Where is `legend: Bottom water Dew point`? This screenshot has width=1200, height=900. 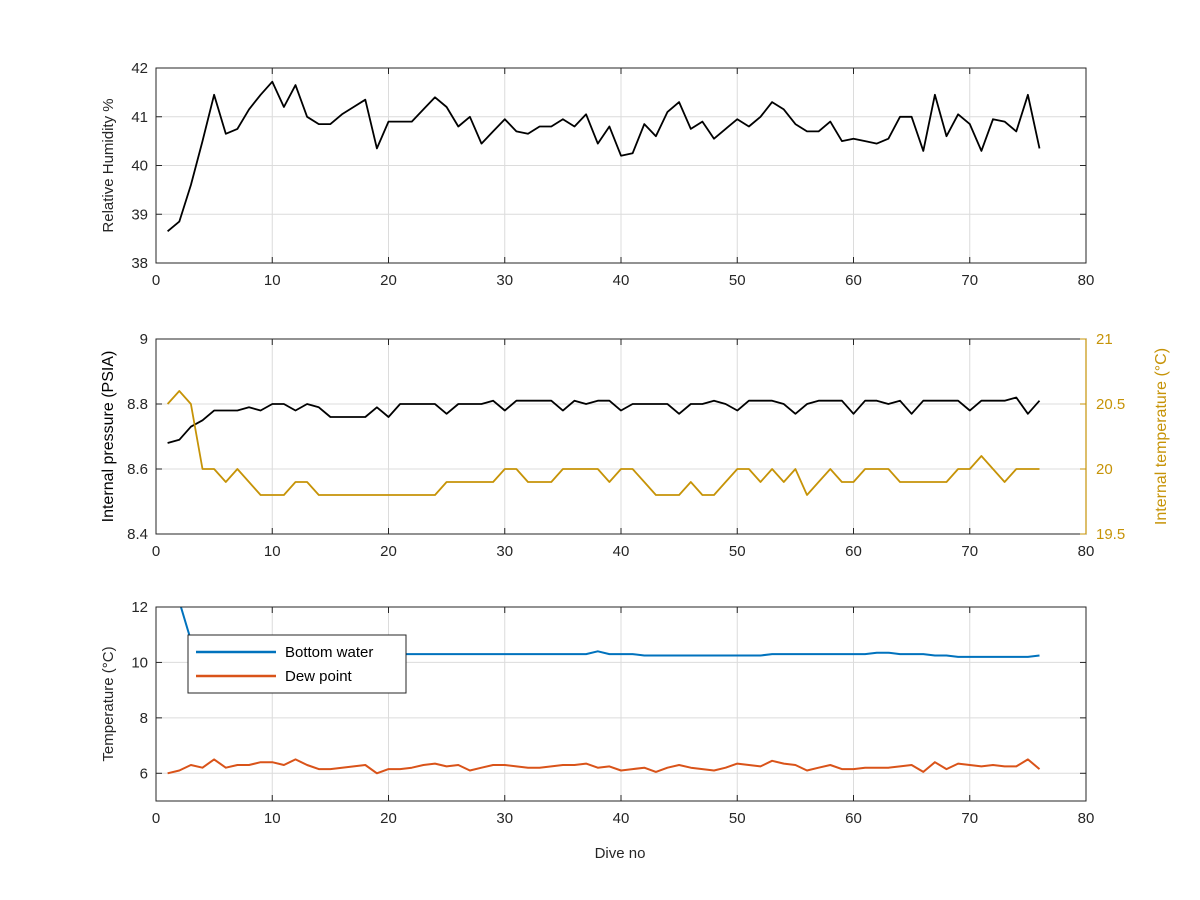 legend: Bottom water Dew point is located at coordinates (297, 664).